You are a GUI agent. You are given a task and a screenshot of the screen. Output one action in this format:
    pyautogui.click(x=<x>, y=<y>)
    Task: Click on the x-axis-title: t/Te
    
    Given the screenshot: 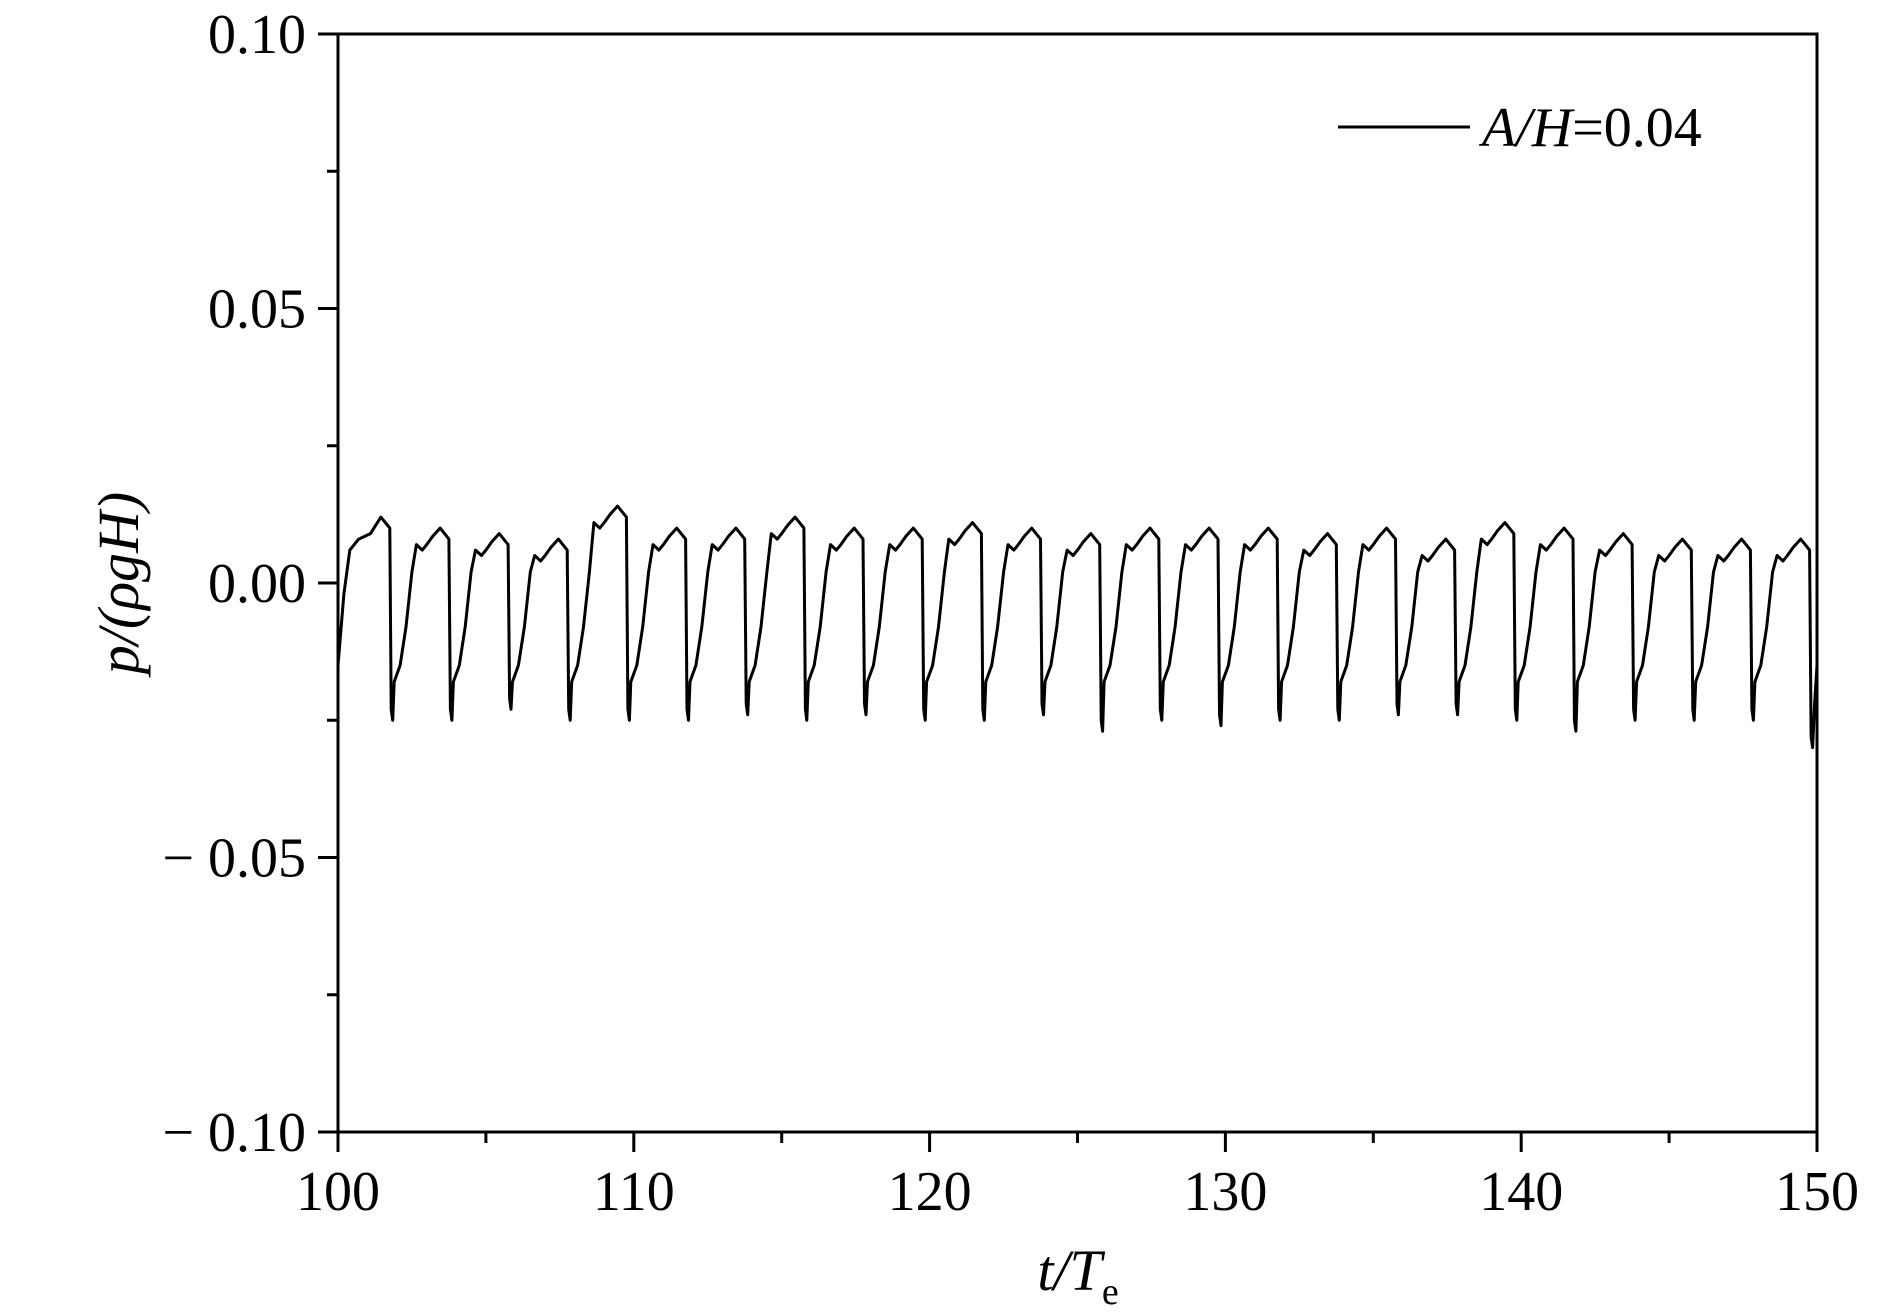 What is the action you would take?
    pyautogui.click(x=1077, y=1275)
    